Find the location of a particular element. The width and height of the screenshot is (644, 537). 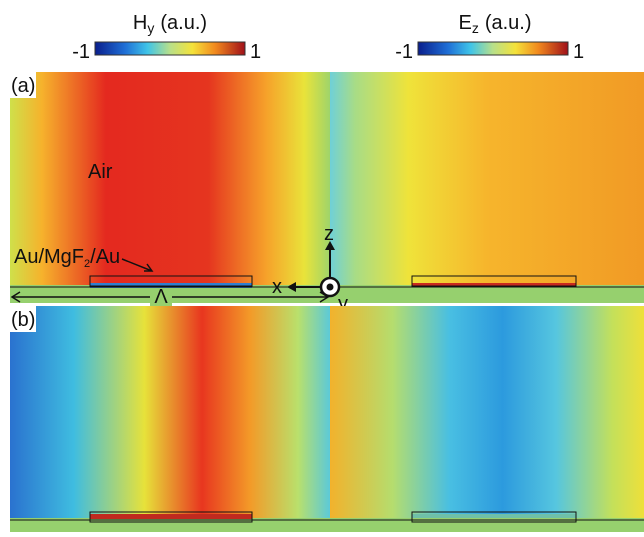

y-label: y is located at coordinates (343, 304).